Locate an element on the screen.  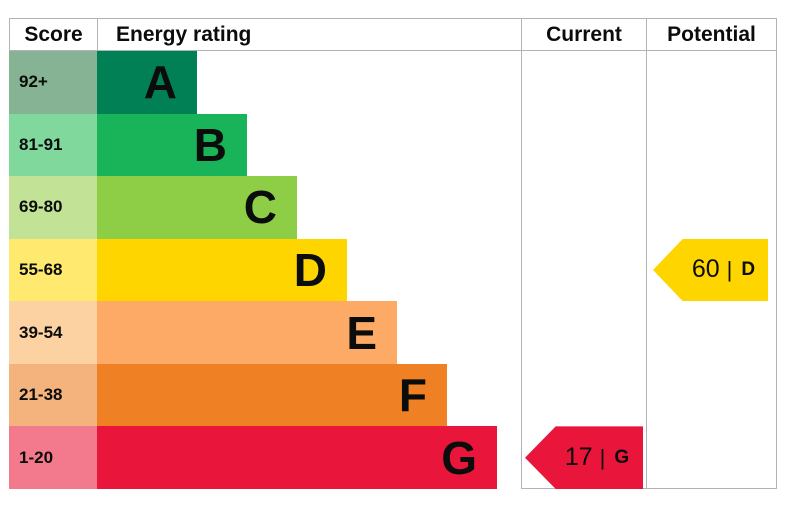
current-score-value: 17 is located at coordinates (578, 457).